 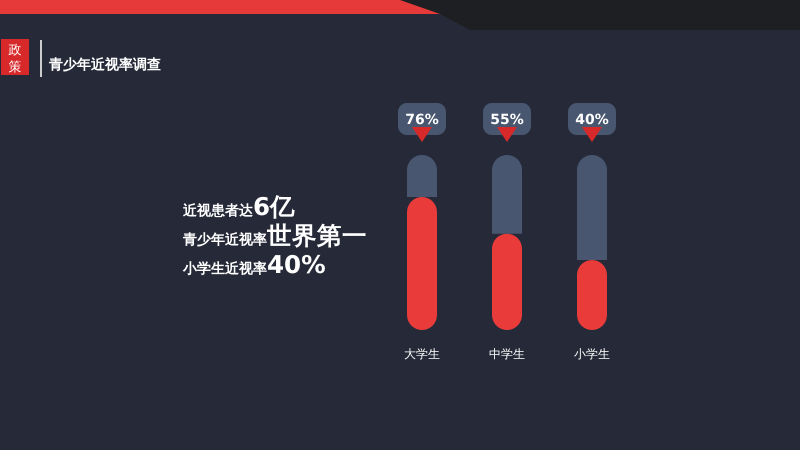 I want to click on text: 近视患者达6亿, so click(x=239, y=206).